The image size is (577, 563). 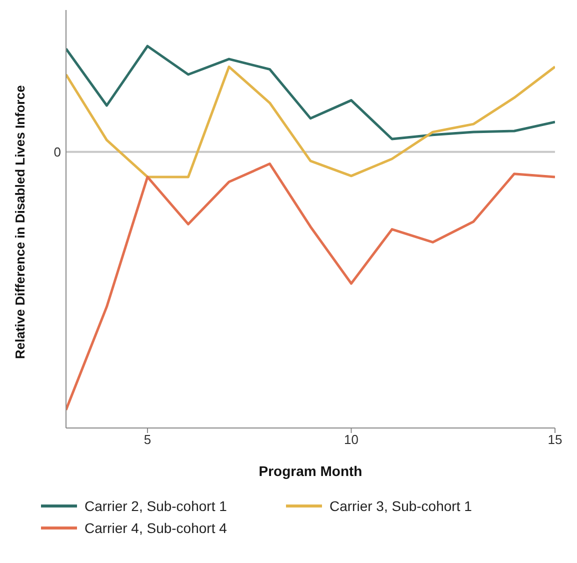 I want to click on ref-line-label: 0, so click(x=57, y=152).